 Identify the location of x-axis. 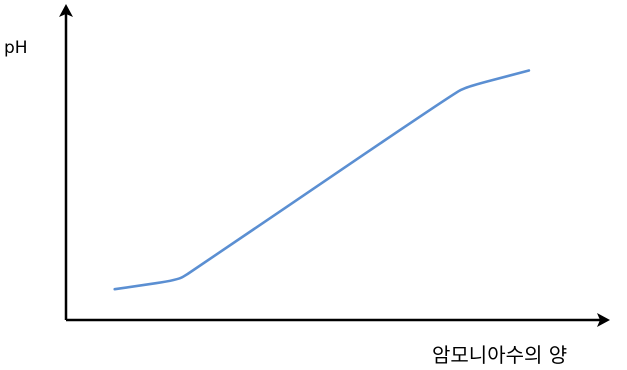
(338, 320).